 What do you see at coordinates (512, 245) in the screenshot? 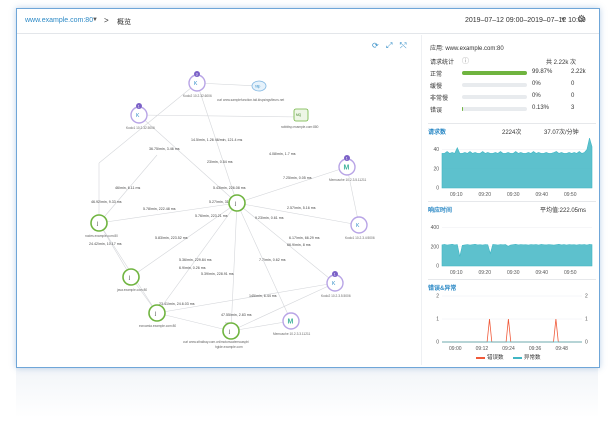
I see `response-chart: 0 200 400 09:10 09:20 09:30 09:40 09:50` at bounding box center [512, 245].